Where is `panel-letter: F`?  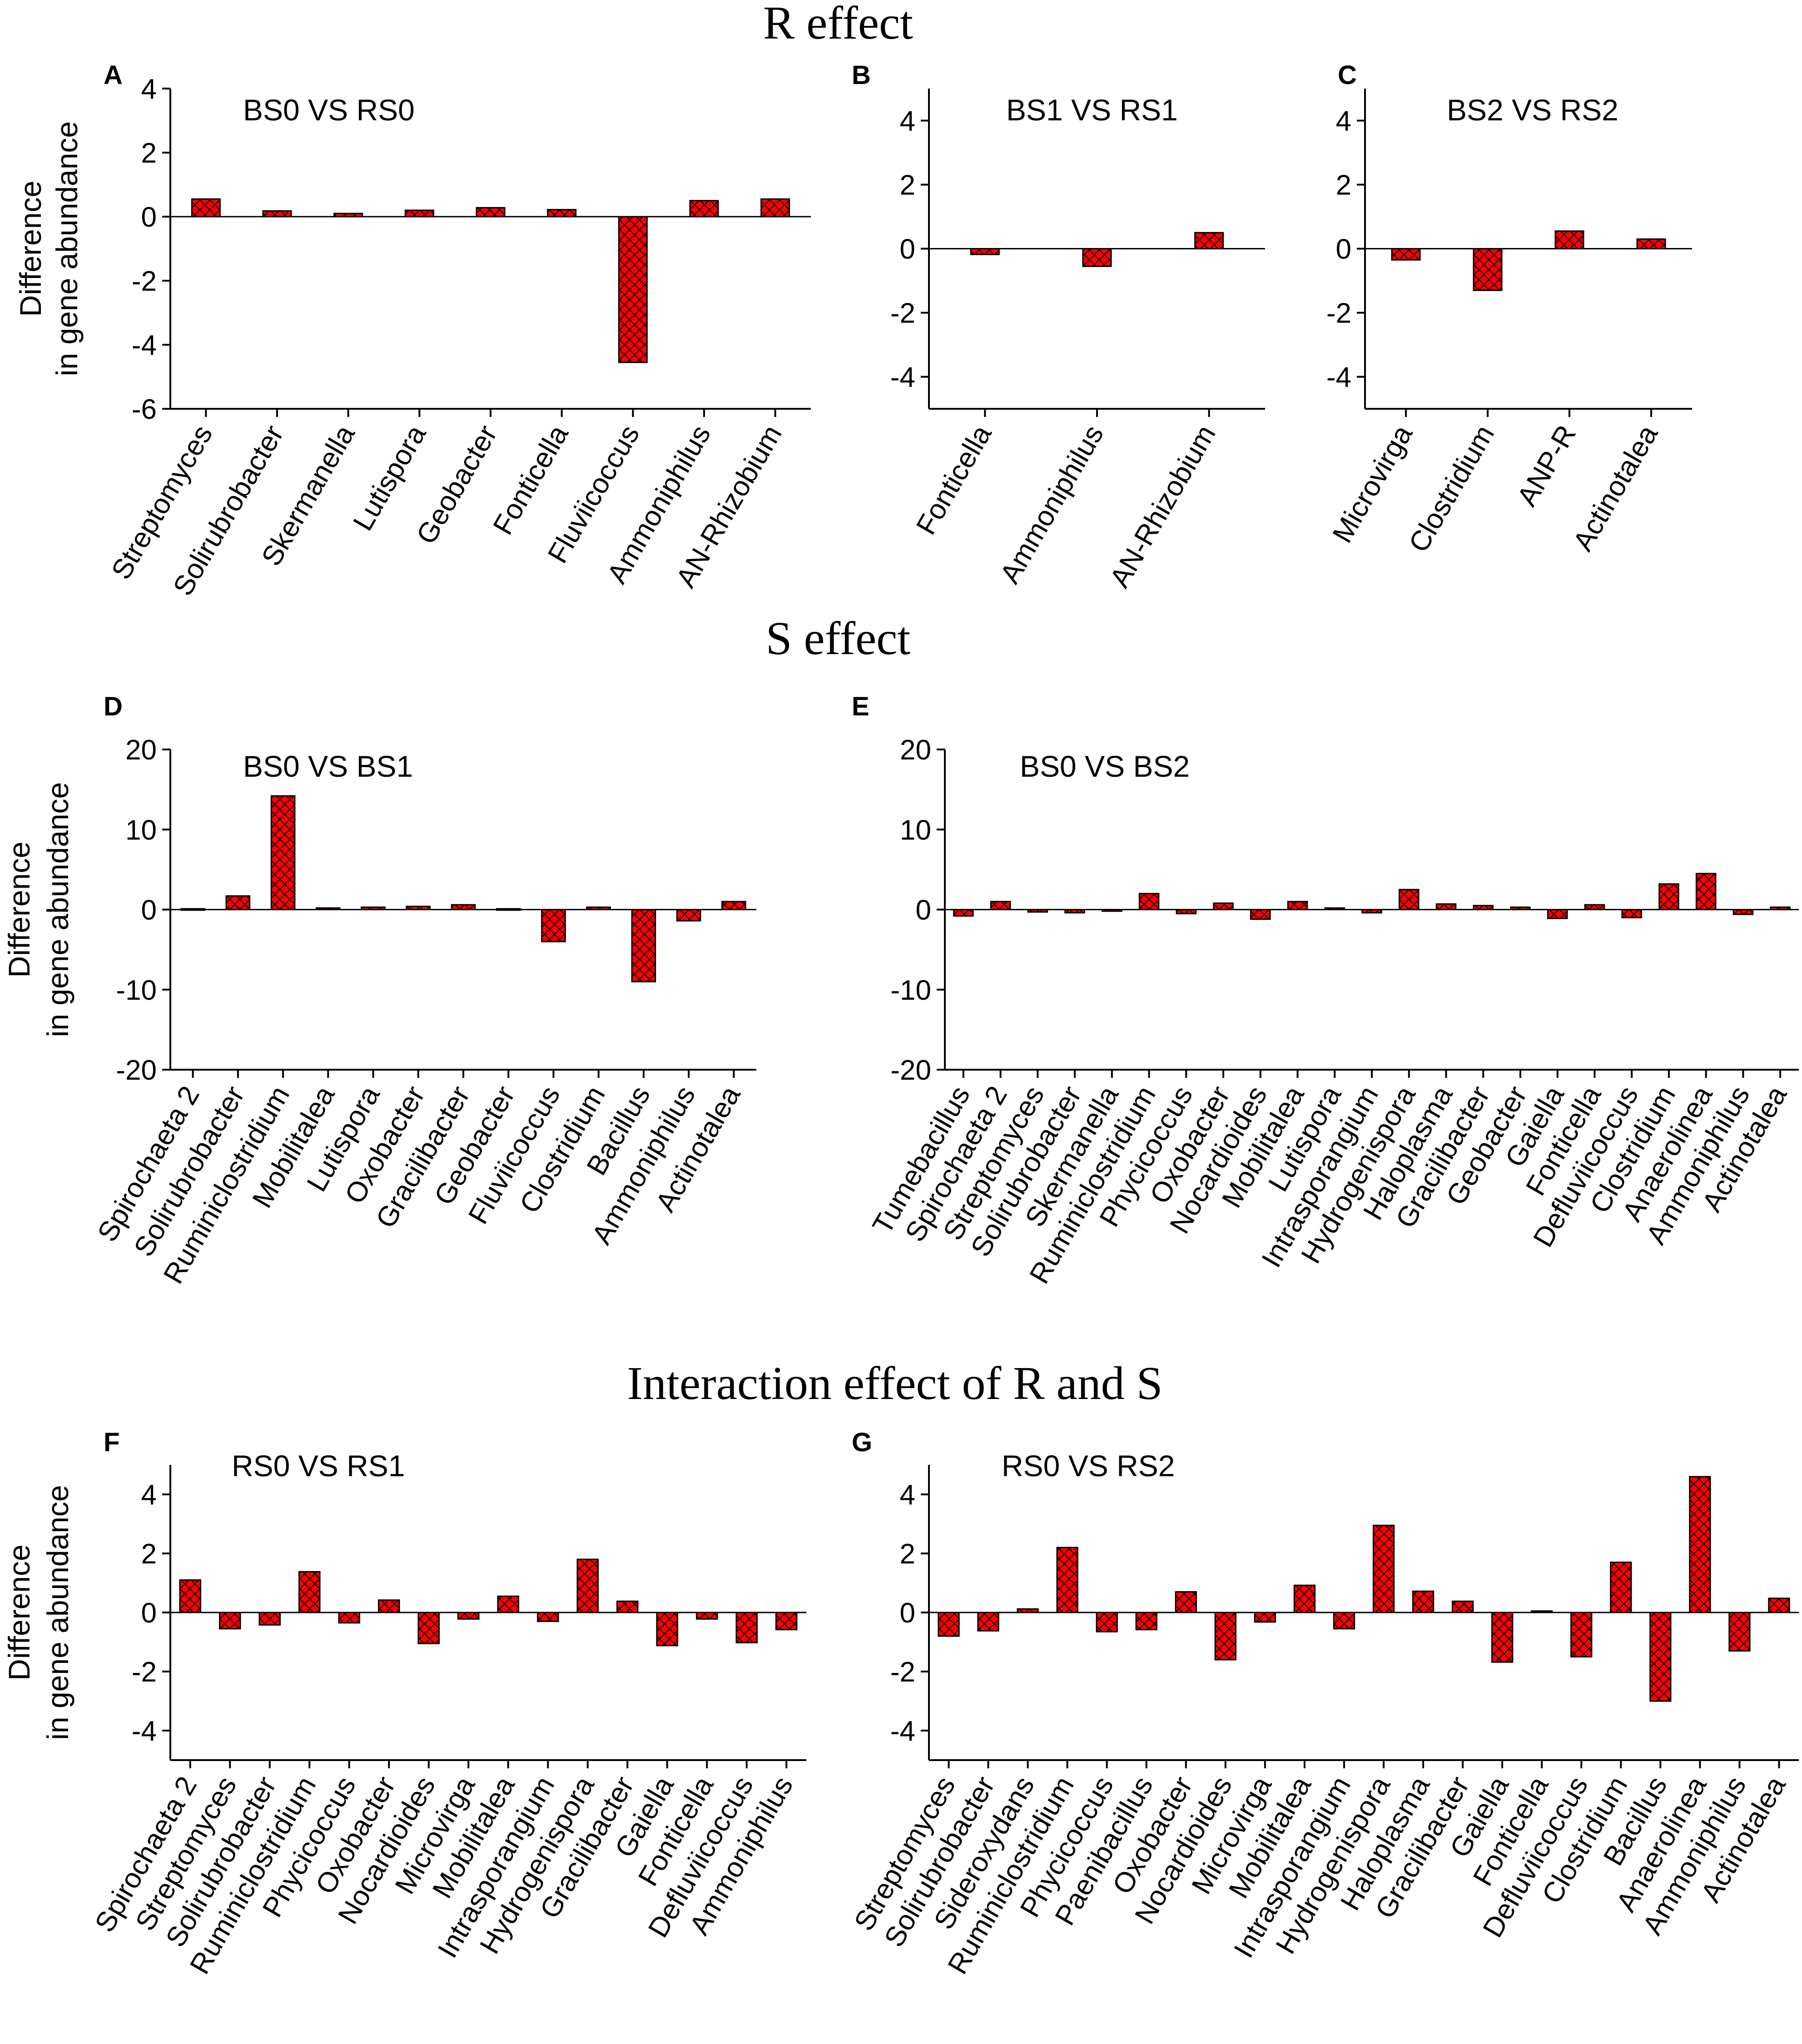
panel-letter: F is located at coordinates (111, 1442).